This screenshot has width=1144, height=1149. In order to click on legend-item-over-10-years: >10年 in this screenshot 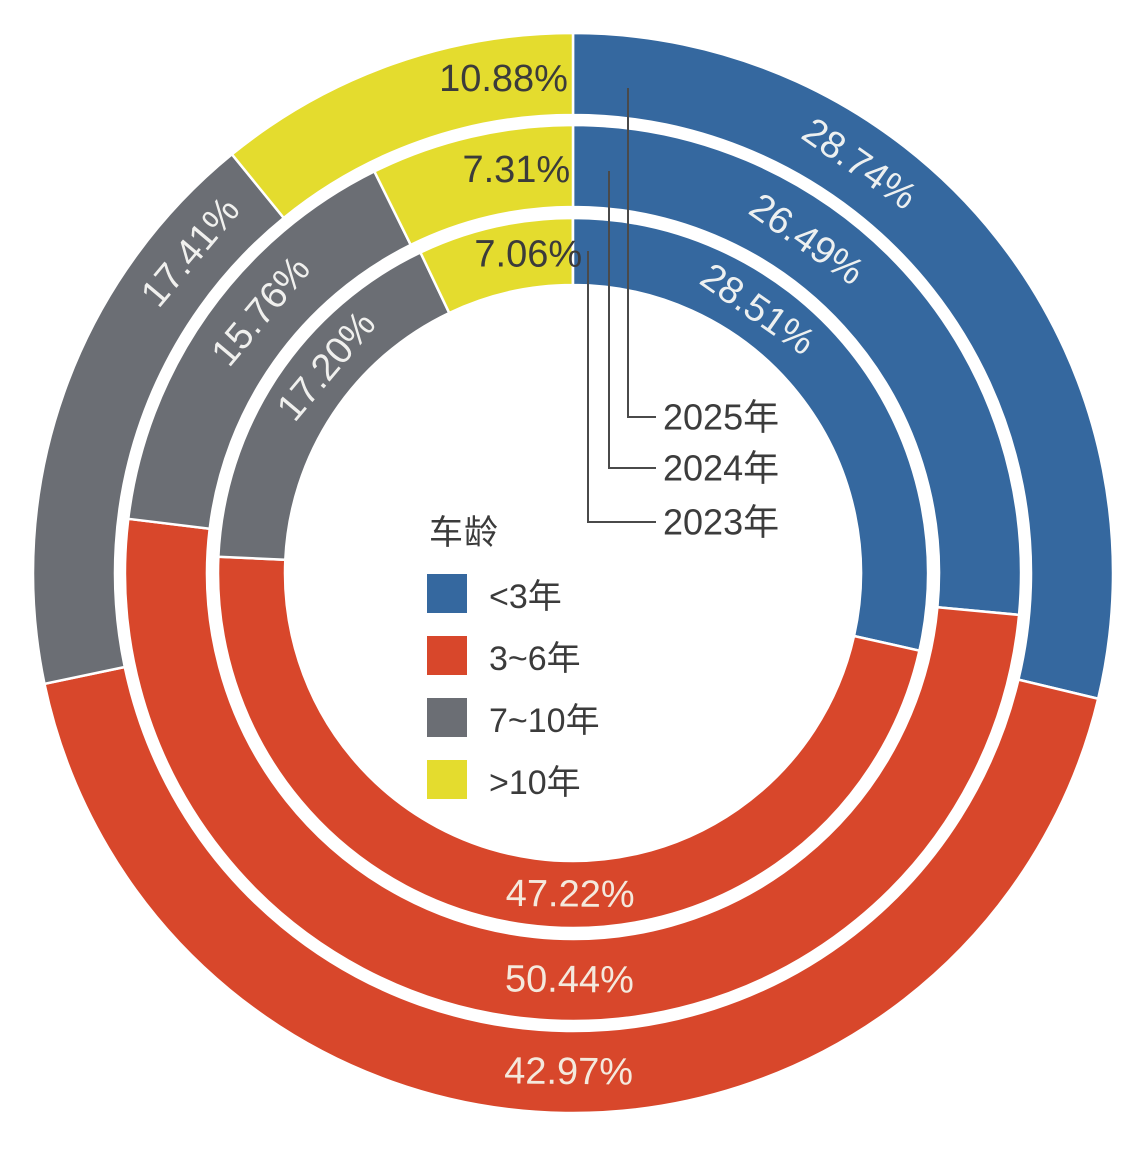, I will do `click(513, 781)`.